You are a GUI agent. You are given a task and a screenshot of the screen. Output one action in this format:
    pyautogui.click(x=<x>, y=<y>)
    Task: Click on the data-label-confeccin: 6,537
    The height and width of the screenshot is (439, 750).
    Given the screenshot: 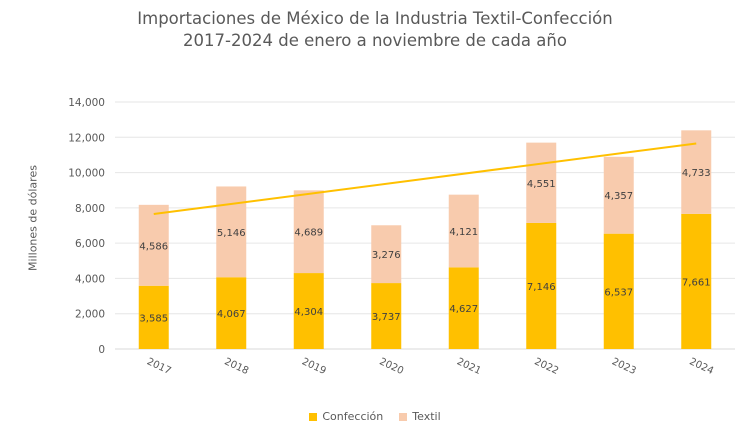 What is the action you would take?
    pyautogui.click(x=618, y=292)
    